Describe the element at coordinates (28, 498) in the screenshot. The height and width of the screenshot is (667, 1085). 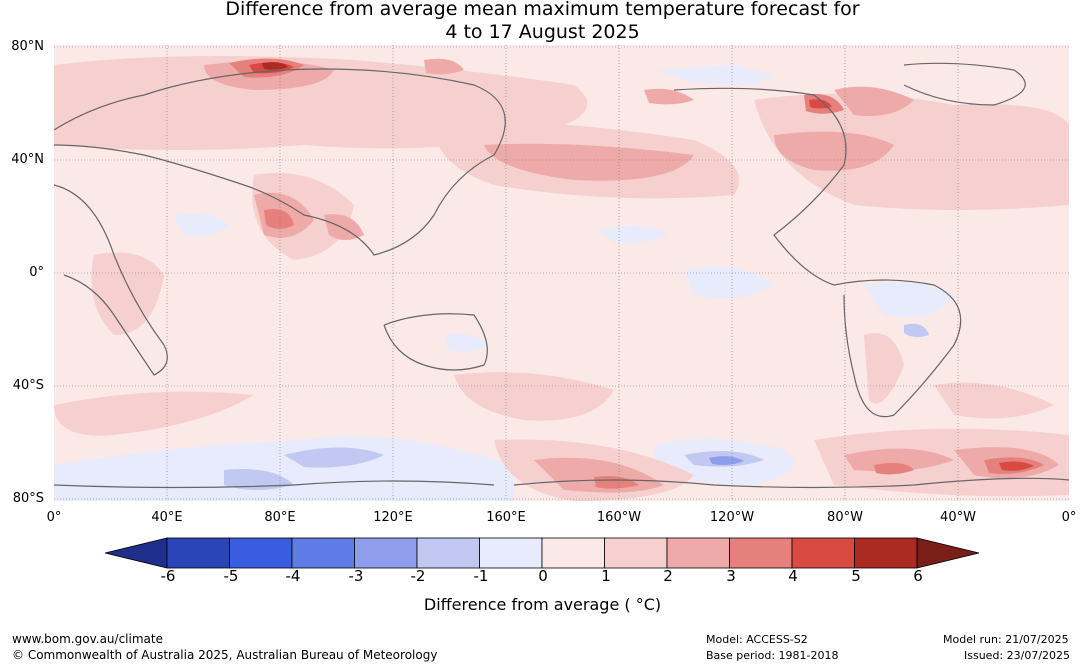
I see `lat-label-80s: 80°S` at that location.